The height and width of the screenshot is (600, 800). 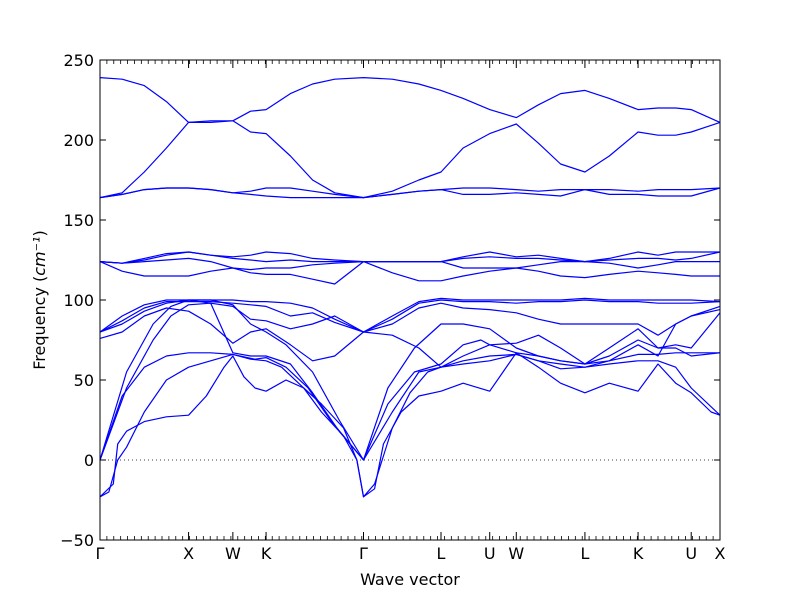 What do you see at coordinates (84, 380) in the screenshot?
I see `y-tick-label: 50` at bounding box center [84, 380].